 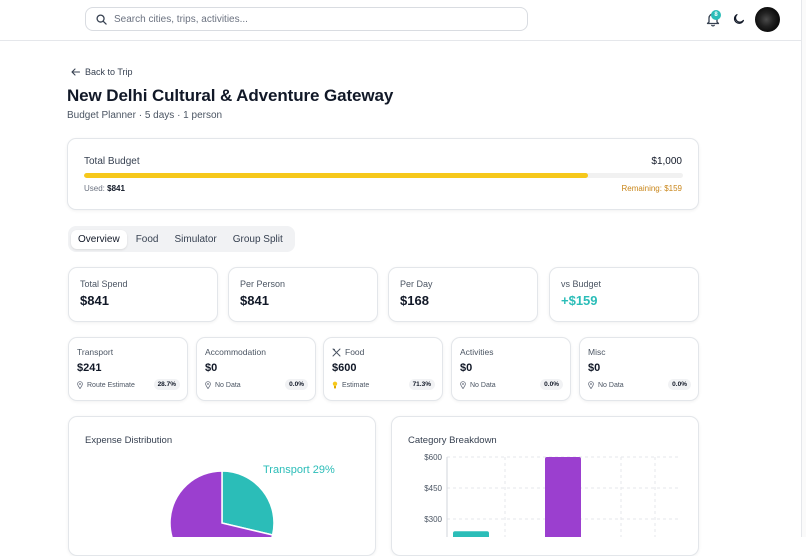 I want to click on stat-value: $168, so click(x=414, y=300).